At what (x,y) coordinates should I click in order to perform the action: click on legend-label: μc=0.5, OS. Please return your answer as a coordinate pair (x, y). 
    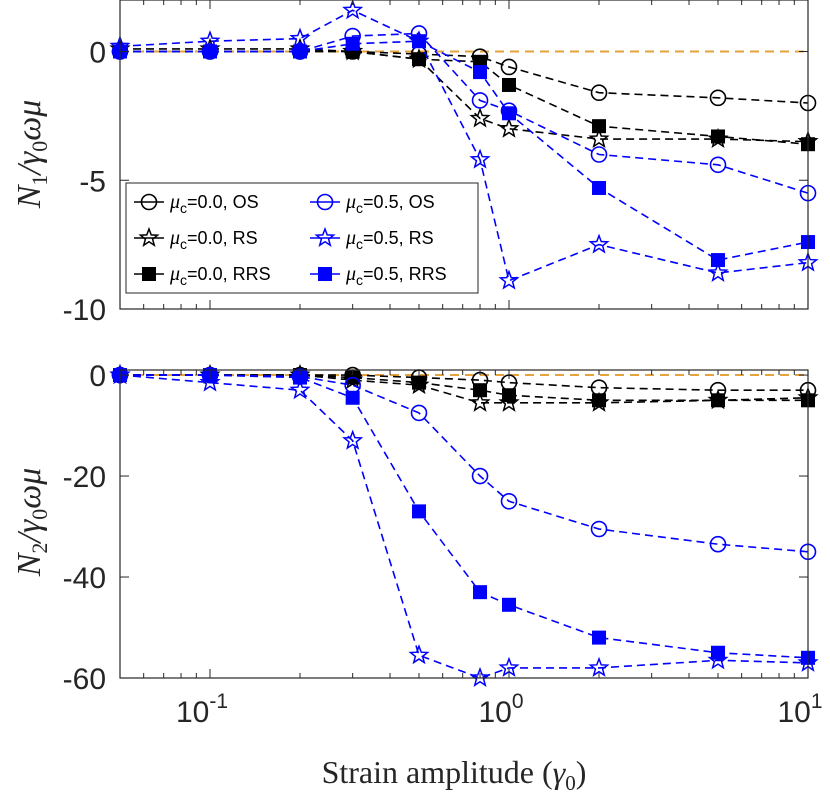
    Looking at the image, I should click on (390, 203).